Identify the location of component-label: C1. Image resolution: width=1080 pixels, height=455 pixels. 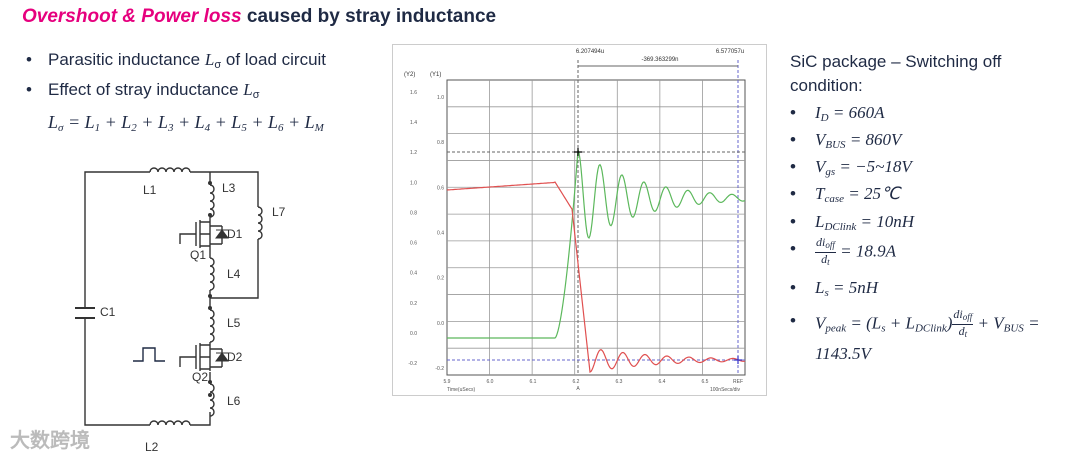
(108, 312).